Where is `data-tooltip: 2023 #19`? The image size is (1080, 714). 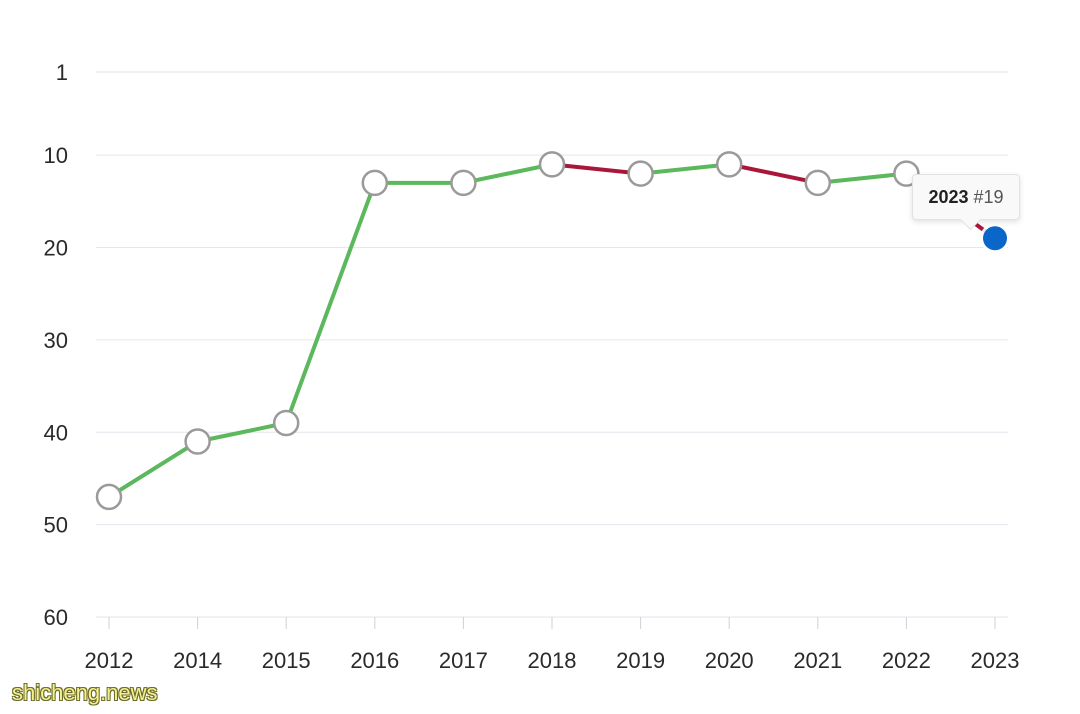 data-tooltip: 2023 #19 is located at coordinates (966, 197).